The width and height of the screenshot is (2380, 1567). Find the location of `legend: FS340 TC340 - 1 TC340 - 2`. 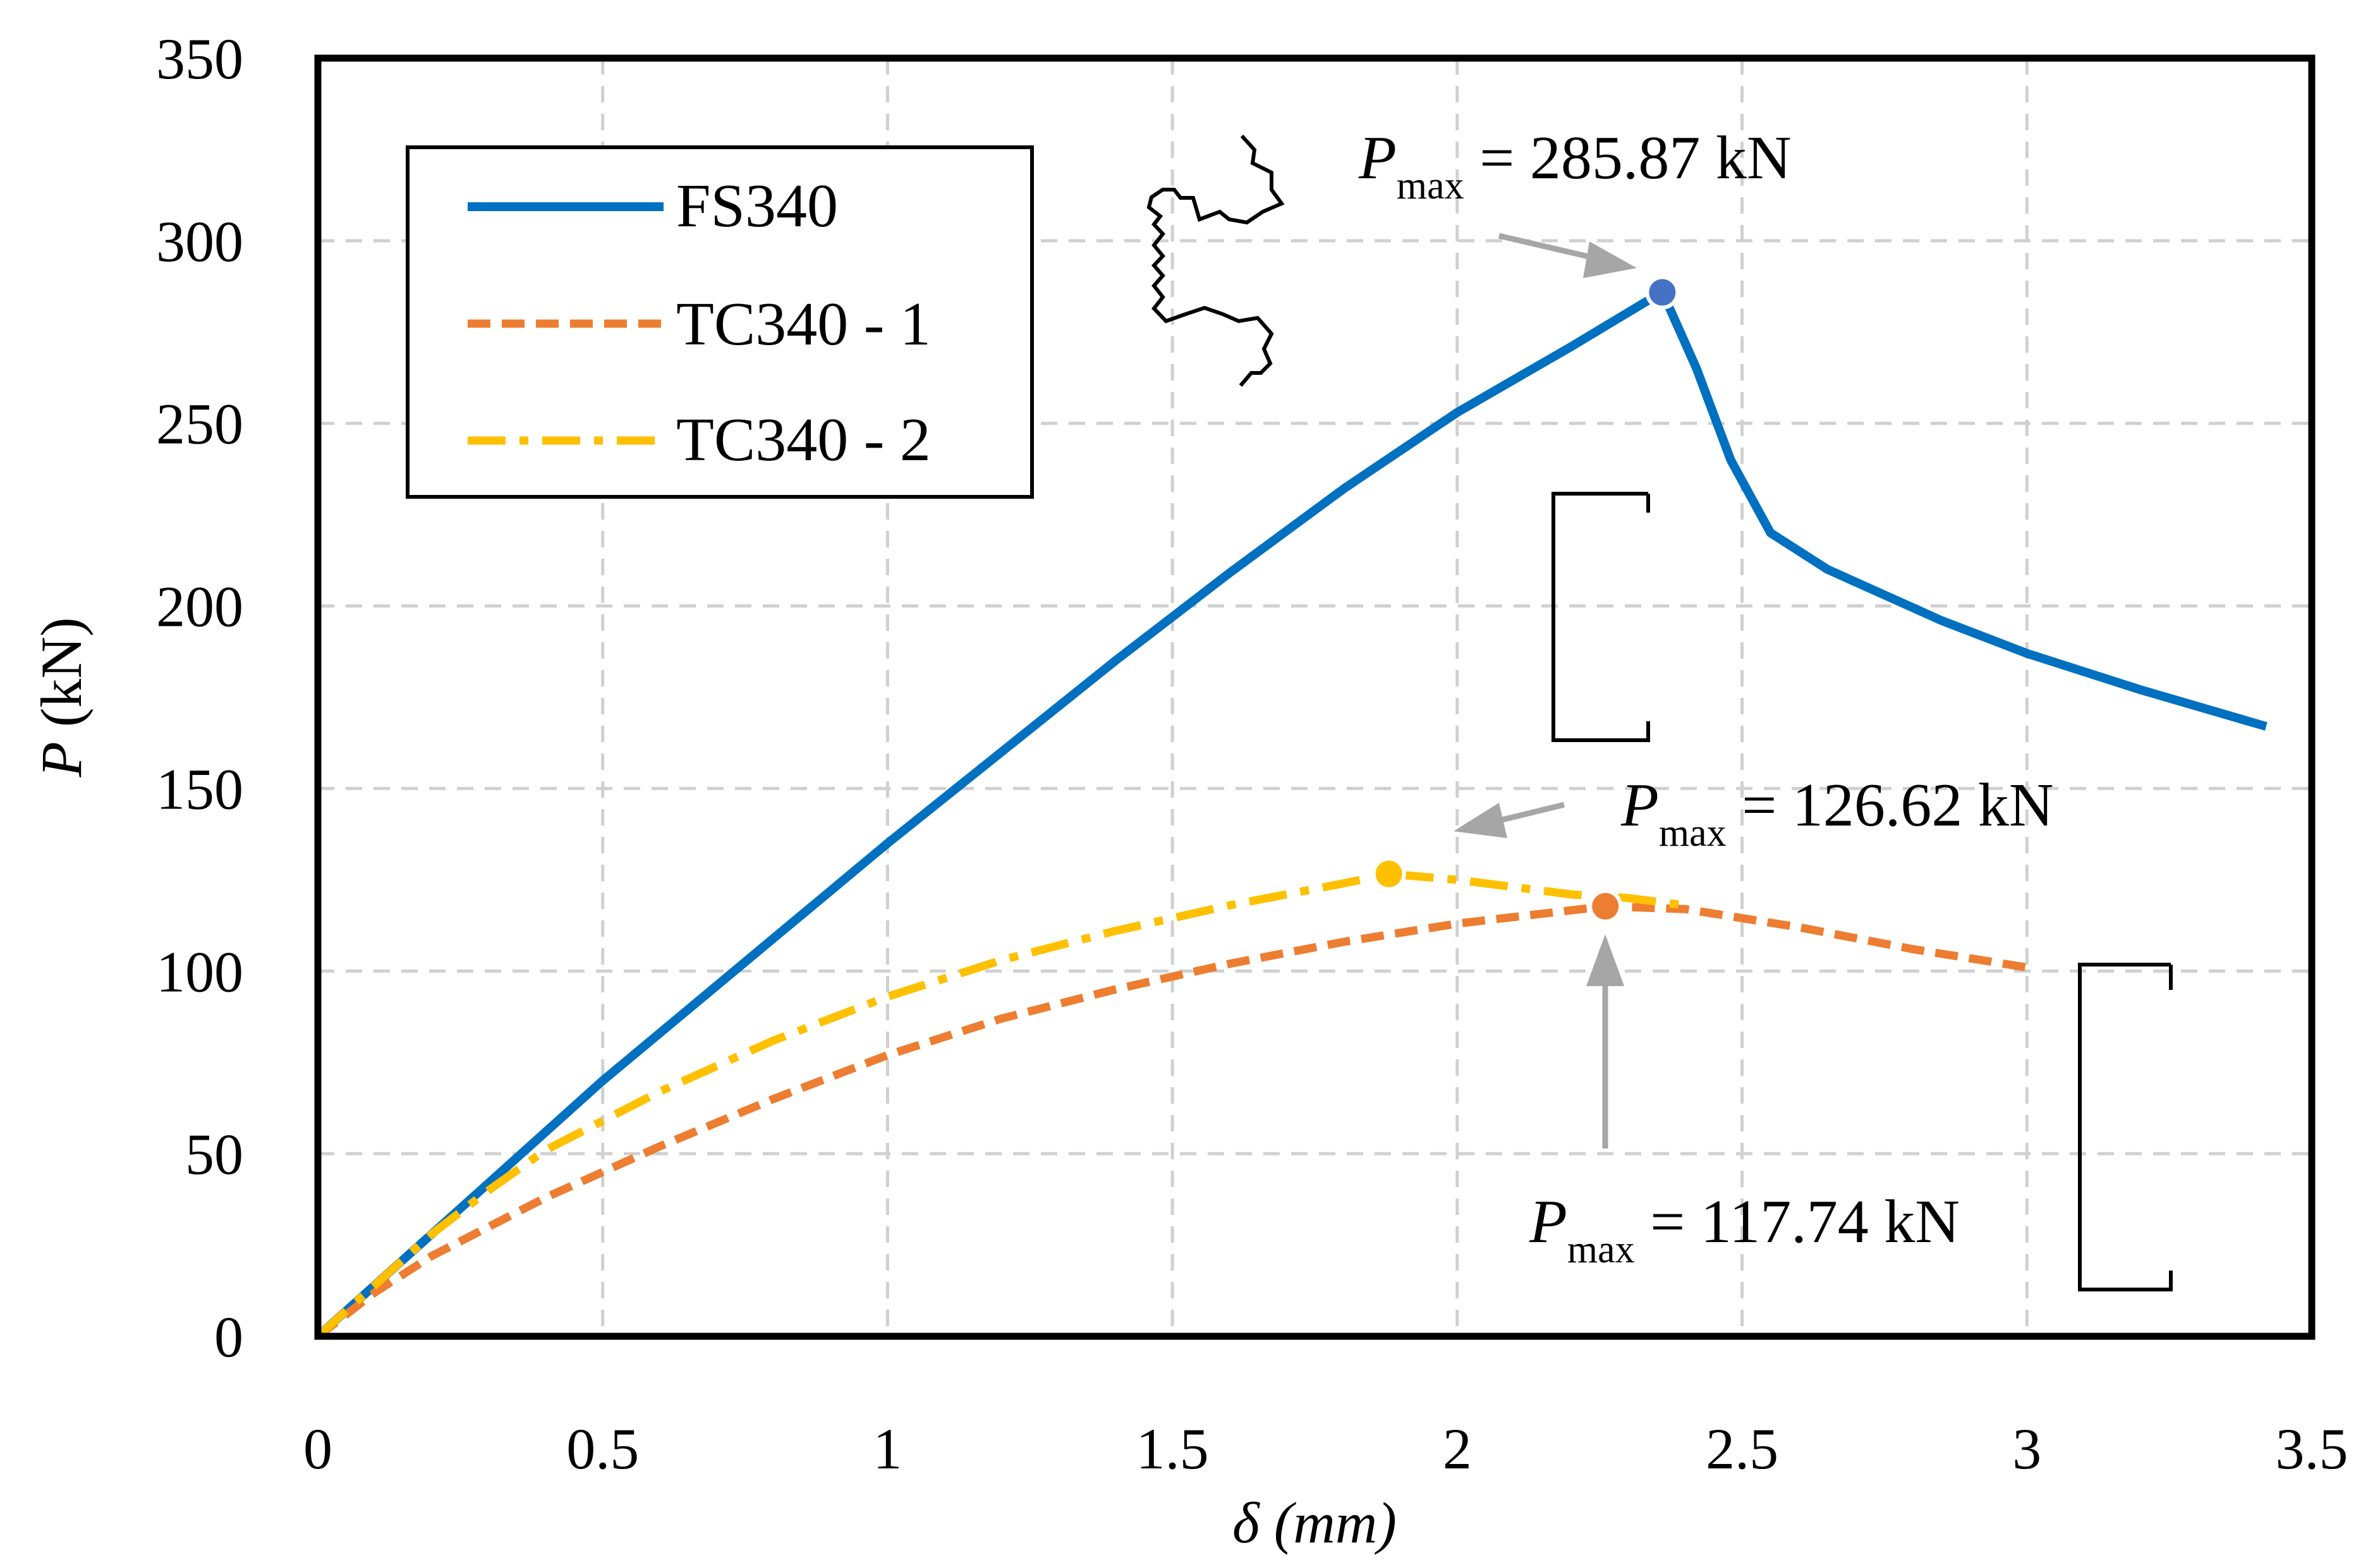

legend: FS340 TC340 - 1 TC340 - 2 is located at coordinates (720, 322).